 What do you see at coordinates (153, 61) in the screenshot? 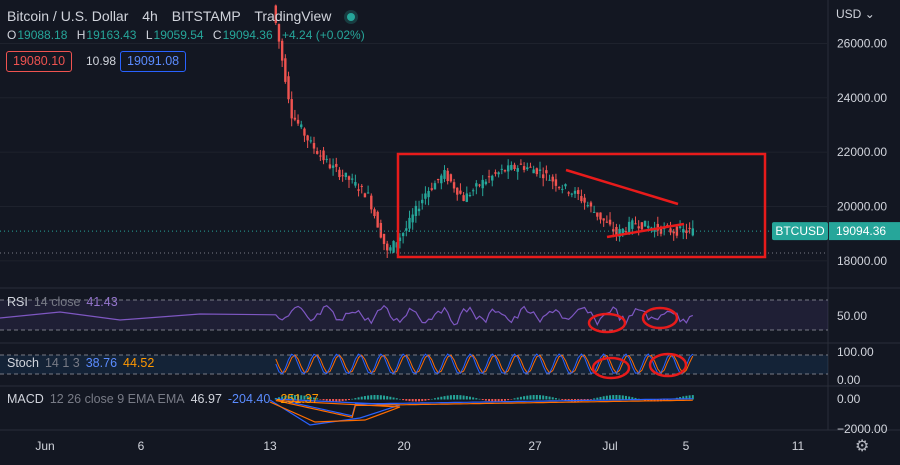
I see `buy-button: 19091.08` at bounding box center [153, 61].